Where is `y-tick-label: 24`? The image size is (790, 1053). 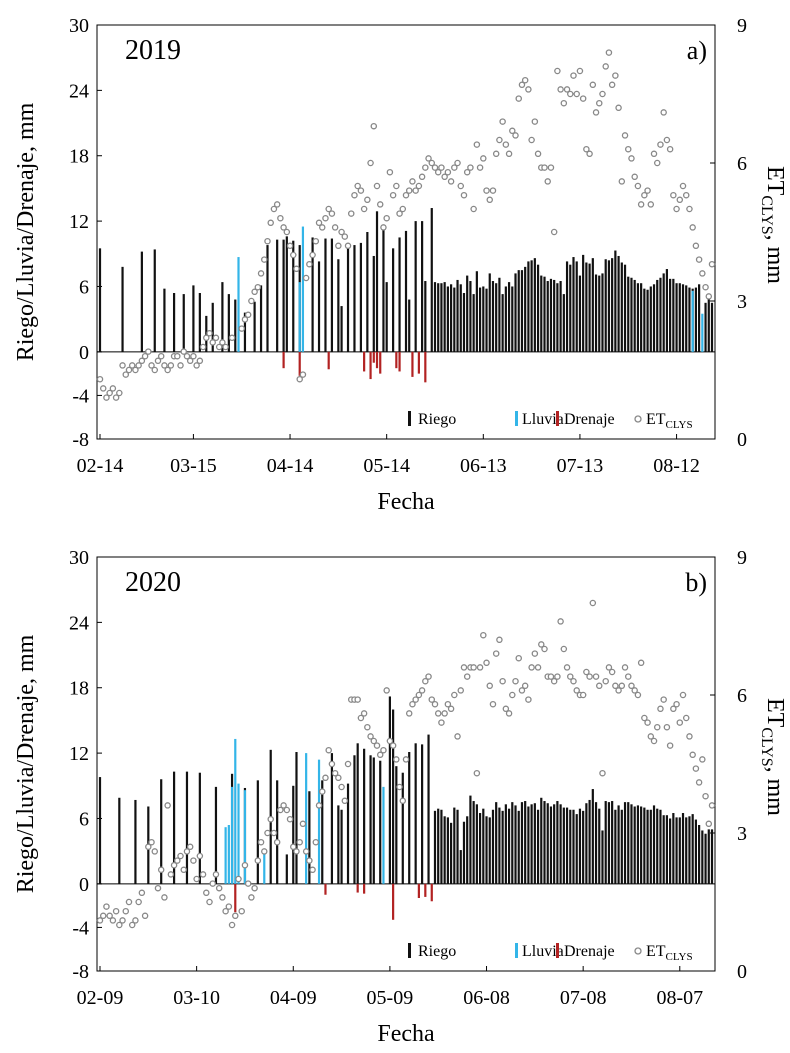 y-tick-label: 24 is located at coordinates (79, 623).